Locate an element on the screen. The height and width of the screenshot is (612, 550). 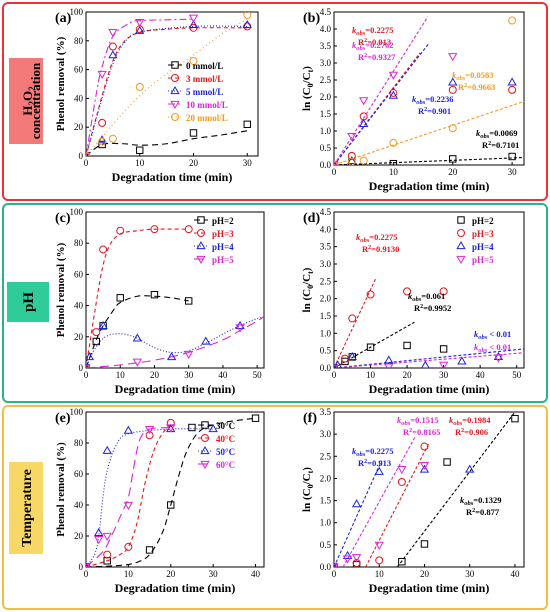
r2-annotation: R2=0.9327 is located at coordinates (377, 57).